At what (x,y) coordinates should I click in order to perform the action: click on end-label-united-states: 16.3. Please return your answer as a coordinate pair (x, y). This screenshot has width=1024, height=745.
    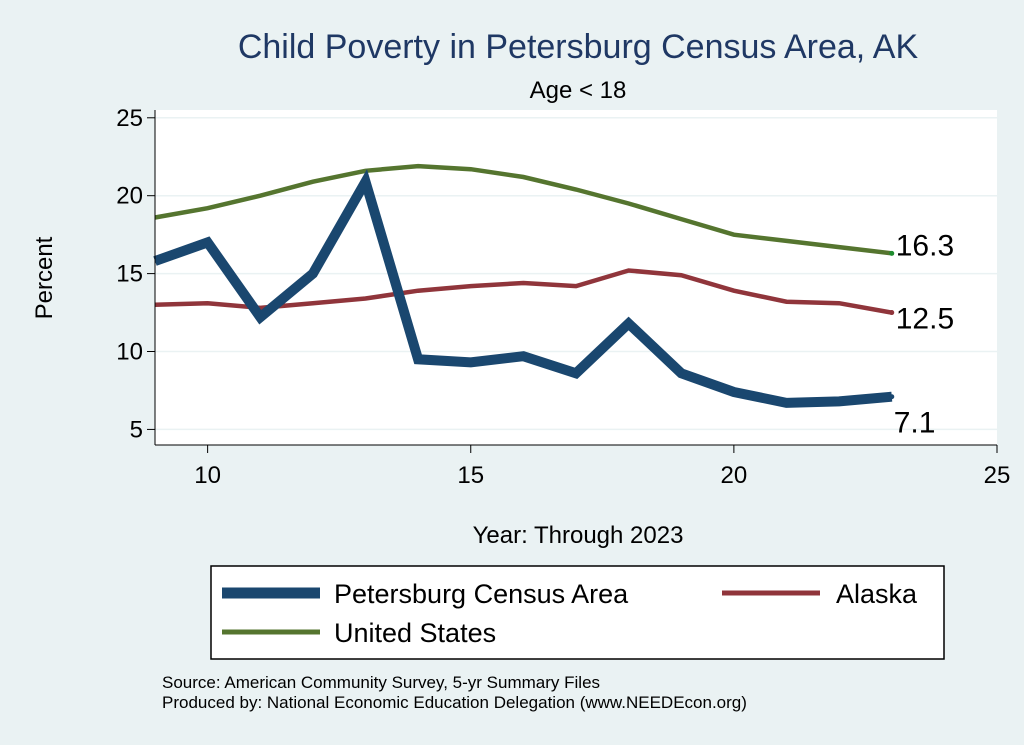
    Looking at the image, I should click on (925, 245).